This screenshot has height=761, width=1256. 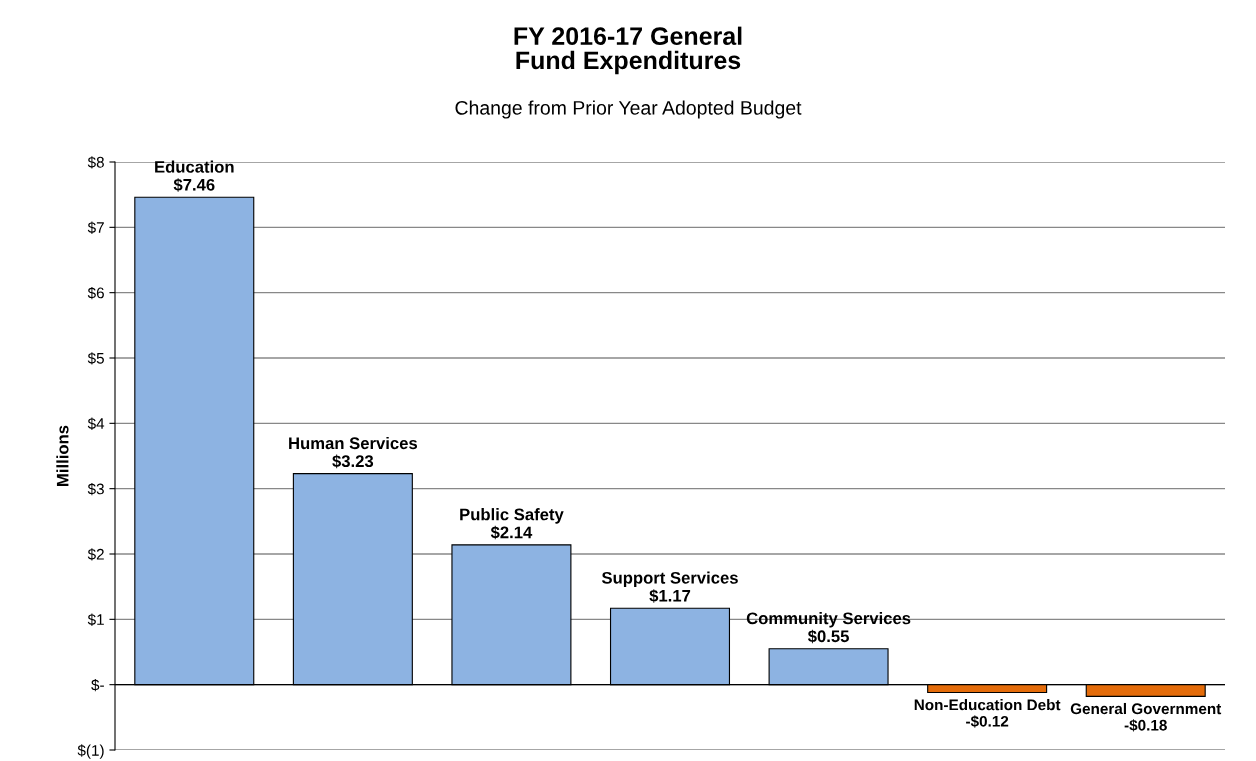 I want to click on chart-subtitle: Change from Prior Year Adopted Budget, so click(x=628, y=109).